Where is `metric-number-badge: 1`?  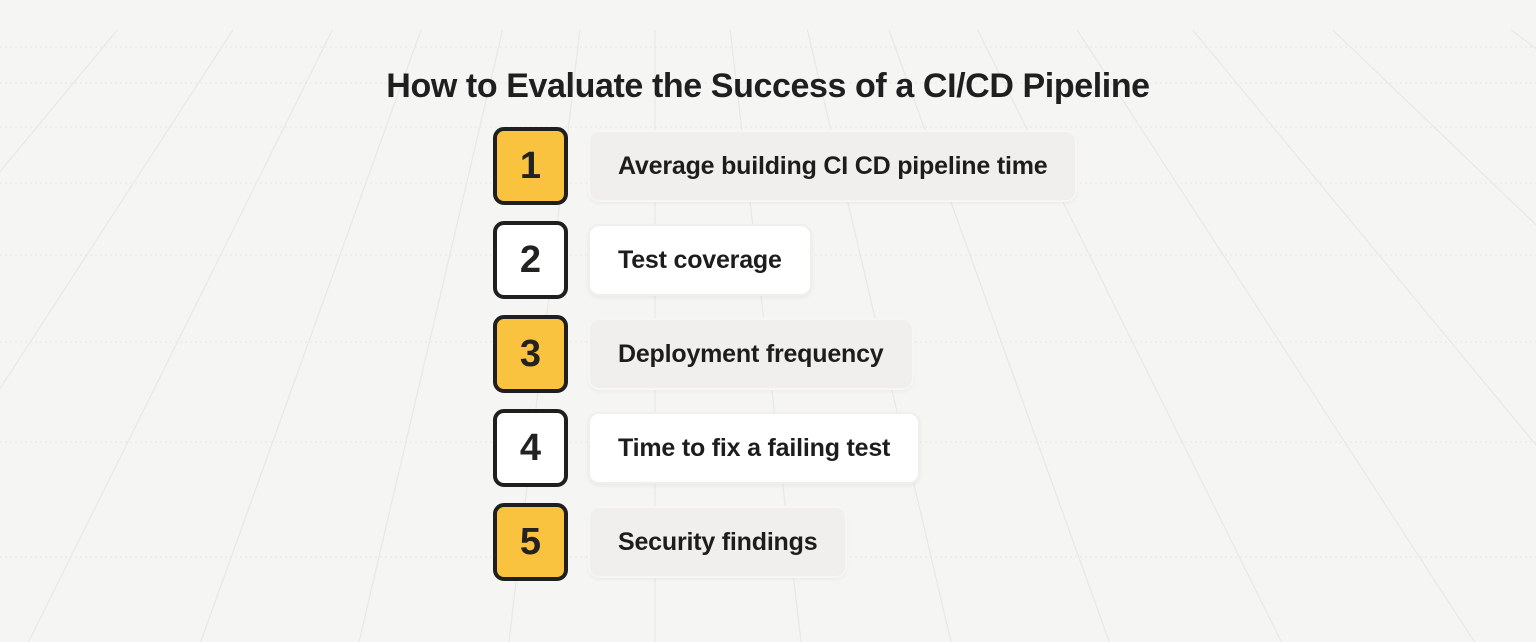
metric-number-badge: 1 is located at coordinates (530, 166).